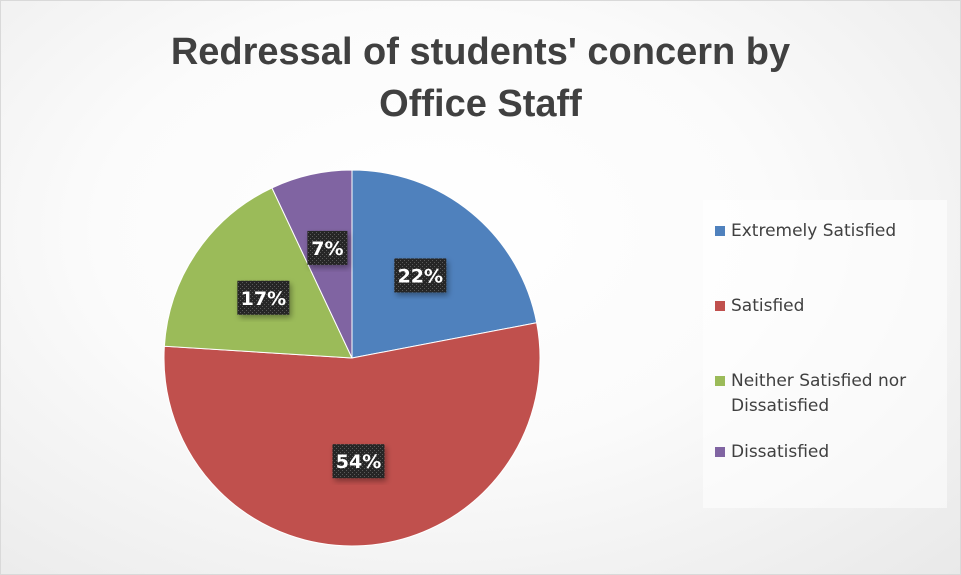 The height and width of the screenshot is (575, 961). I want to click on data-label-text-dissatisfied: 7%, so click(327, 249).